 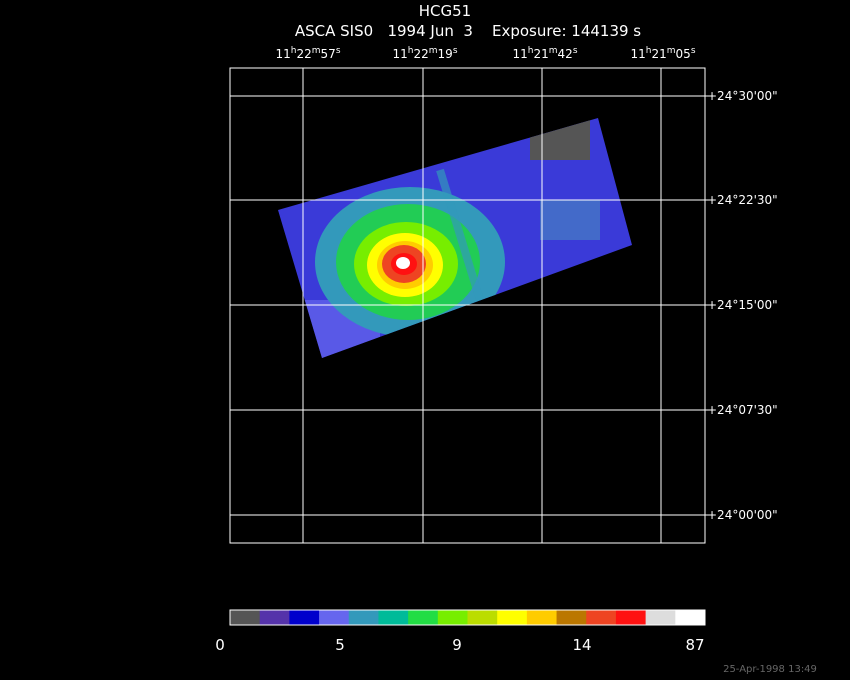 What do you see at coordinates (328, 54) in the screenshot?
I see `number: 57` at bounding box center [328, 54].